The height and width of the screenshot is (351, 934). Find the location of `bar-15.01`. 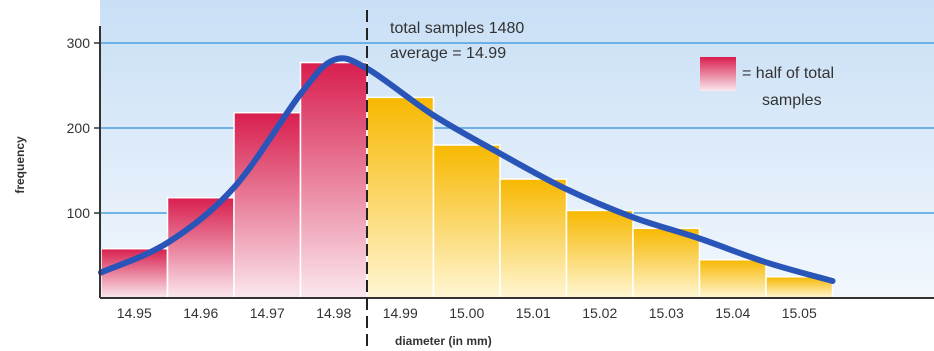

bar-15.01 is located at coordinates (533, 238).